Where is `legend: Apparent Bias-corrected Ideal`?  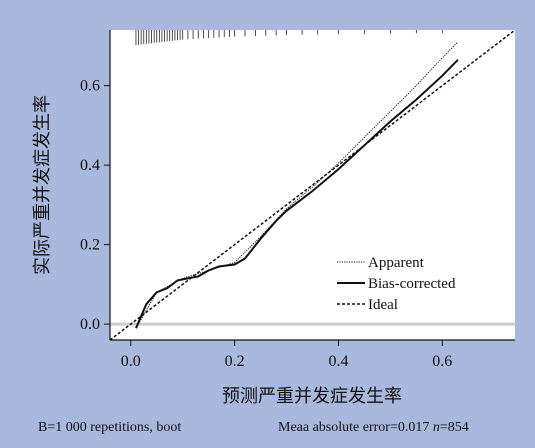
legend: Apparent Bias-corrected Ideal is located at coordinates (396, 284).